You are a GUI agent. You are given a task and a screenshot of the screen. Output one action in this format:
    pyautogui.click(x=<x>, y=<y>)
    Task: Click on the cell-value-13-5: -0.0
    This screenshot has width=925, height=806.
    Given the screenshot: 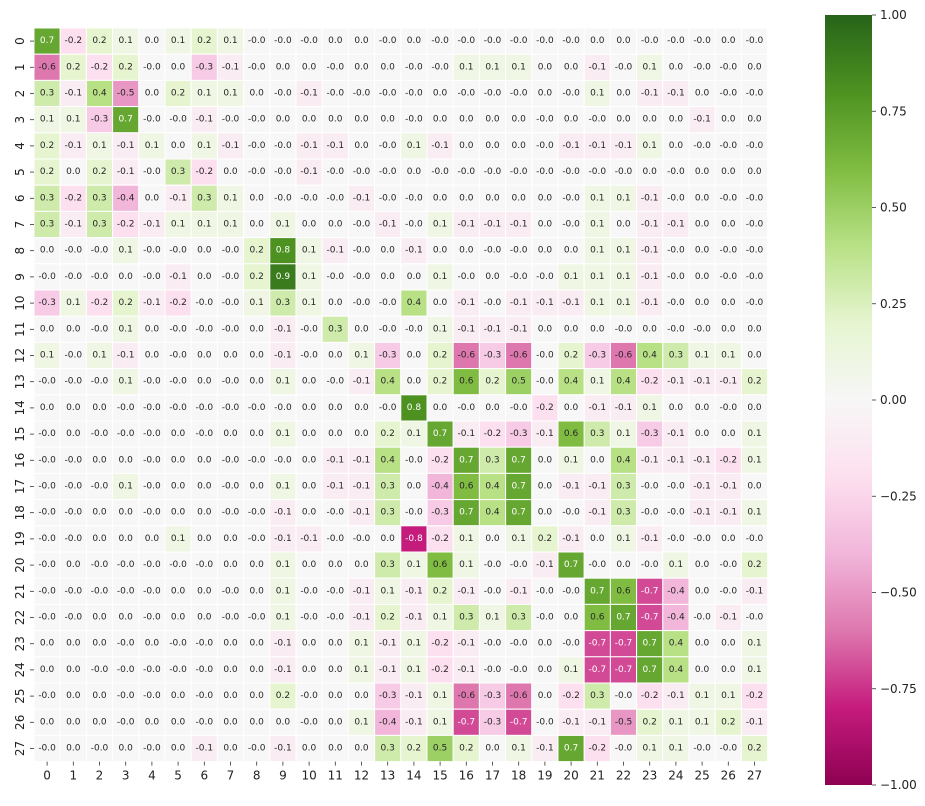 What is the action you would take?
    pyautogui.click(x=178, y=382)
    